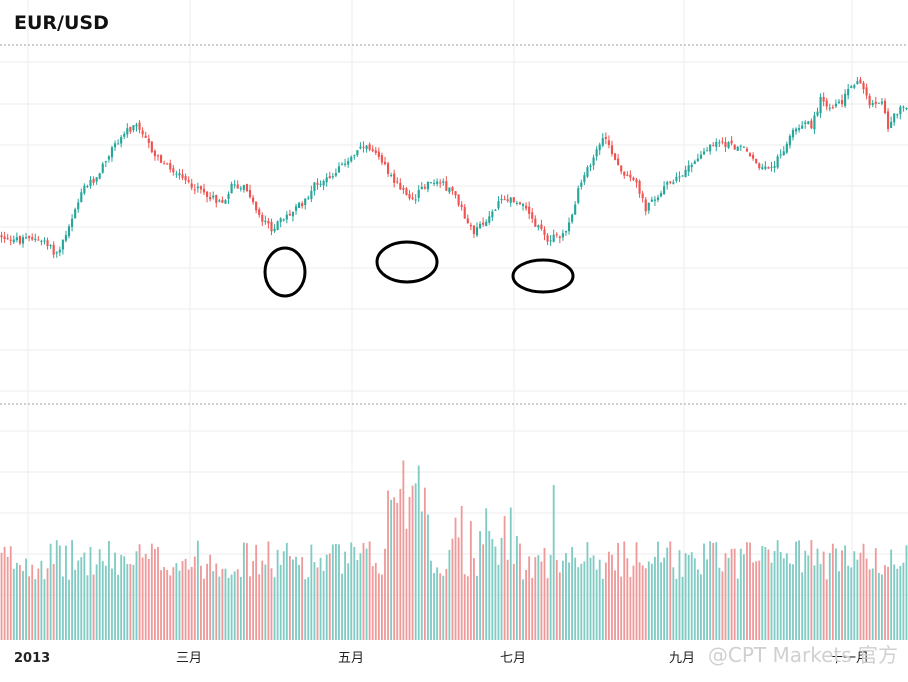 Image resolution: width=908 pixels, height=682 pixels. I want to click on watermark: @CPT Markets 官方, so click(802, 655).